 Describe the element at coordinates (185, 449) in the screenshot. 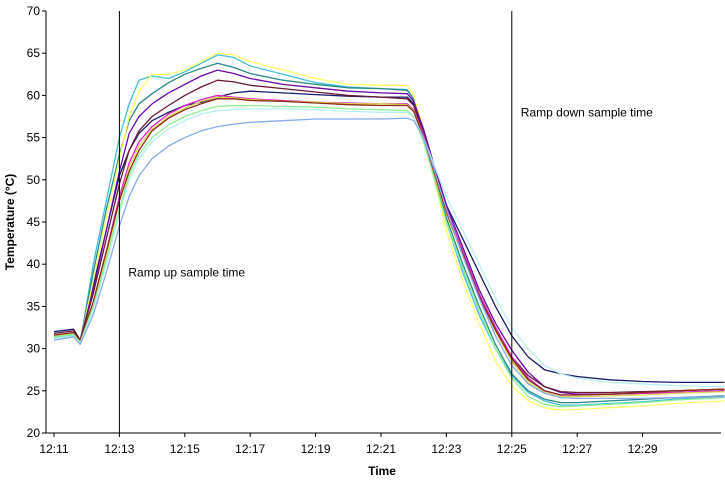

I see `x-tick-label: 12:15` at that location.